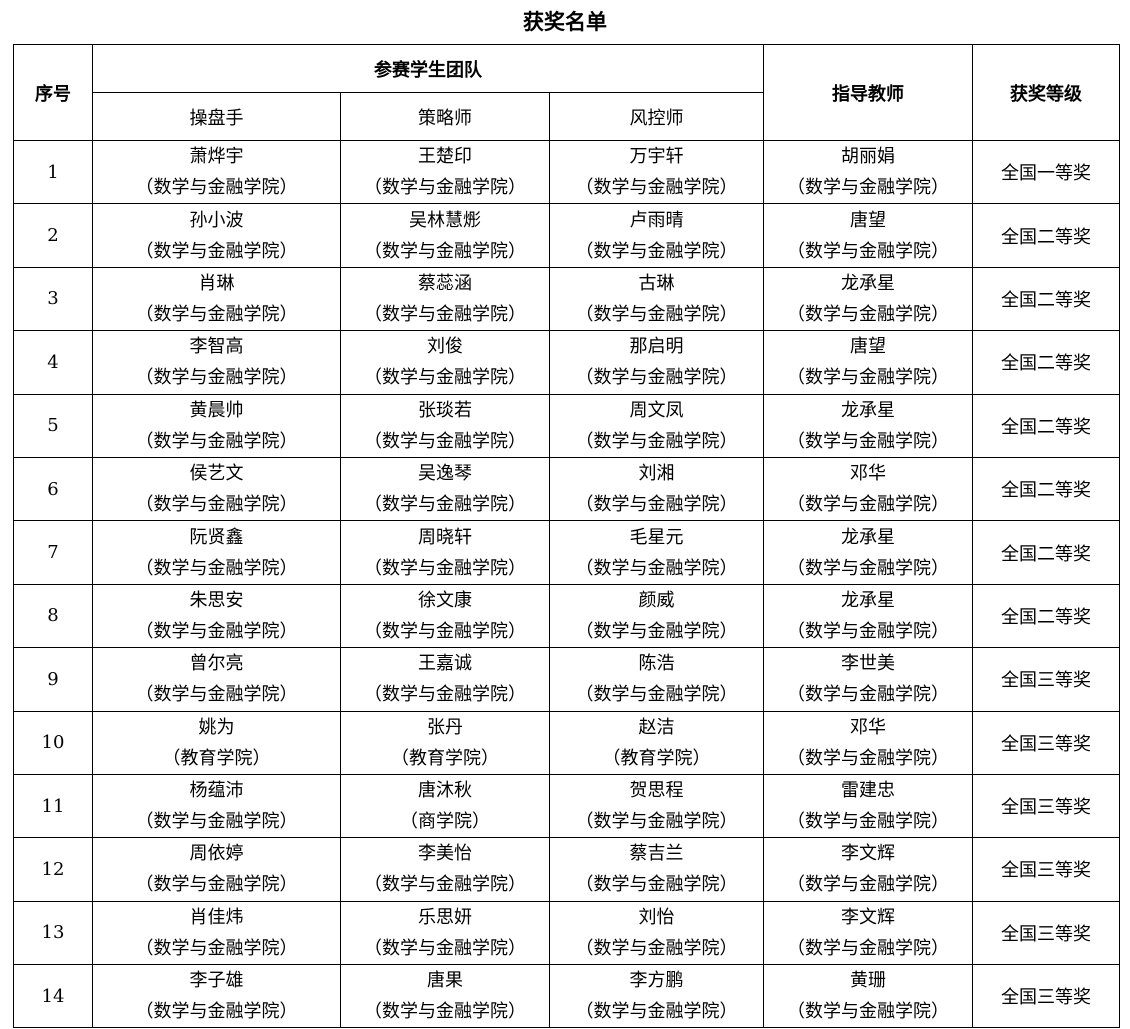  I want to click on header-award: 获奖等级, so click(1046, 92).